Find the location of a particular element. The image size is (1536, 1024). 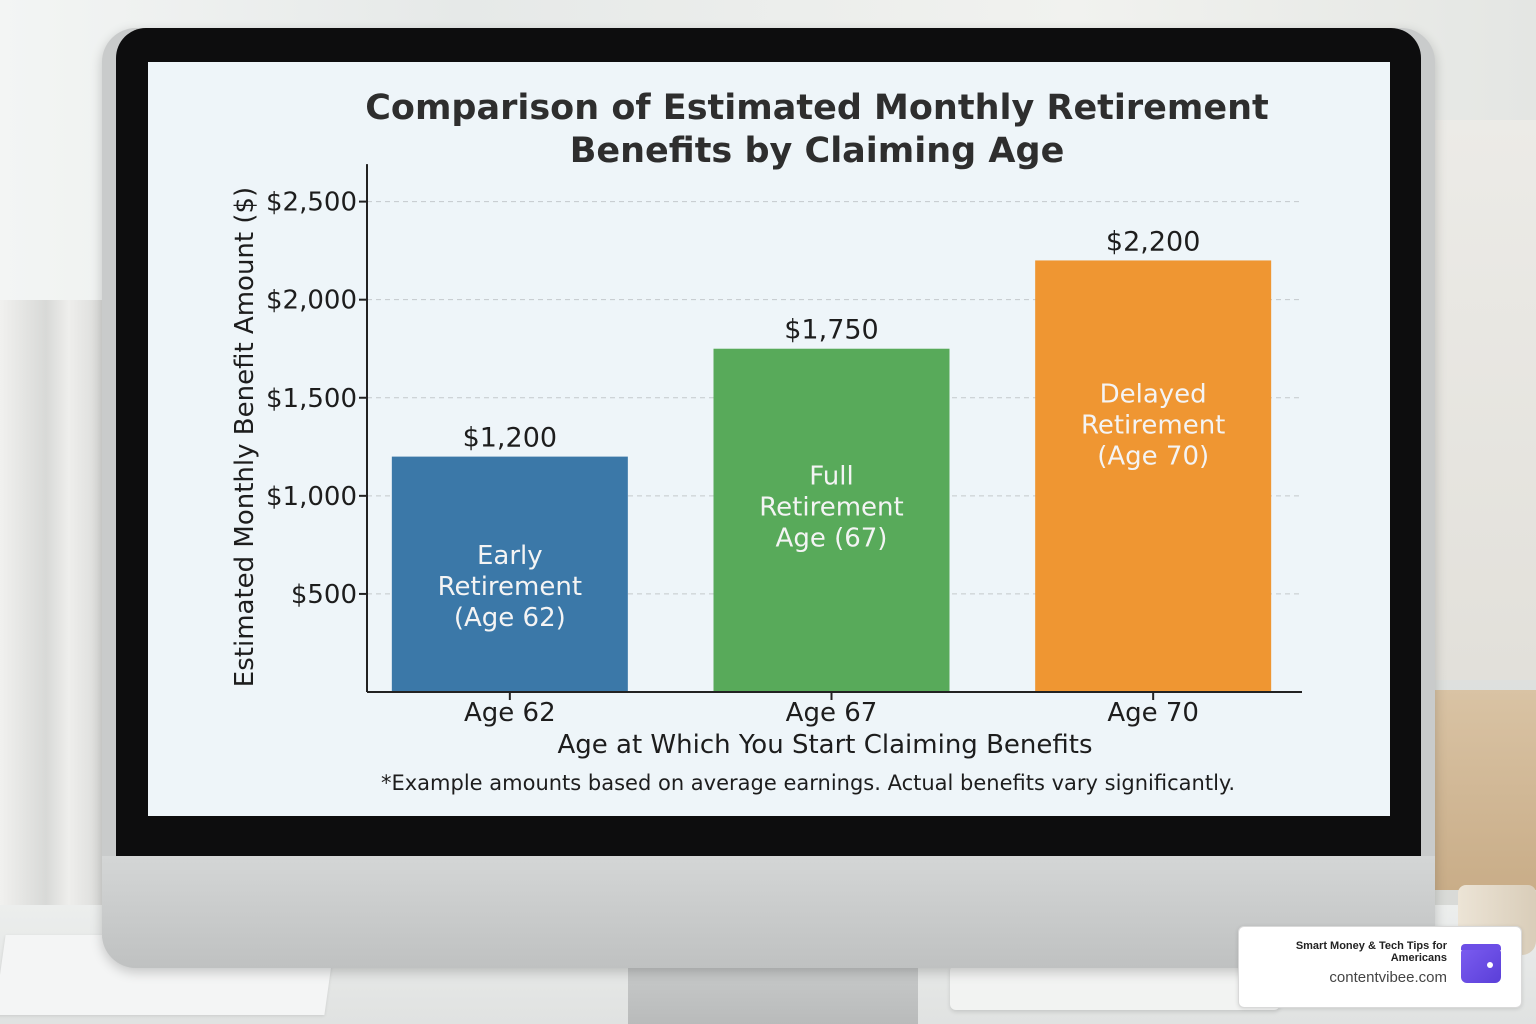

bar-label-1-line-1: Early is located at coordinates (510, 556).